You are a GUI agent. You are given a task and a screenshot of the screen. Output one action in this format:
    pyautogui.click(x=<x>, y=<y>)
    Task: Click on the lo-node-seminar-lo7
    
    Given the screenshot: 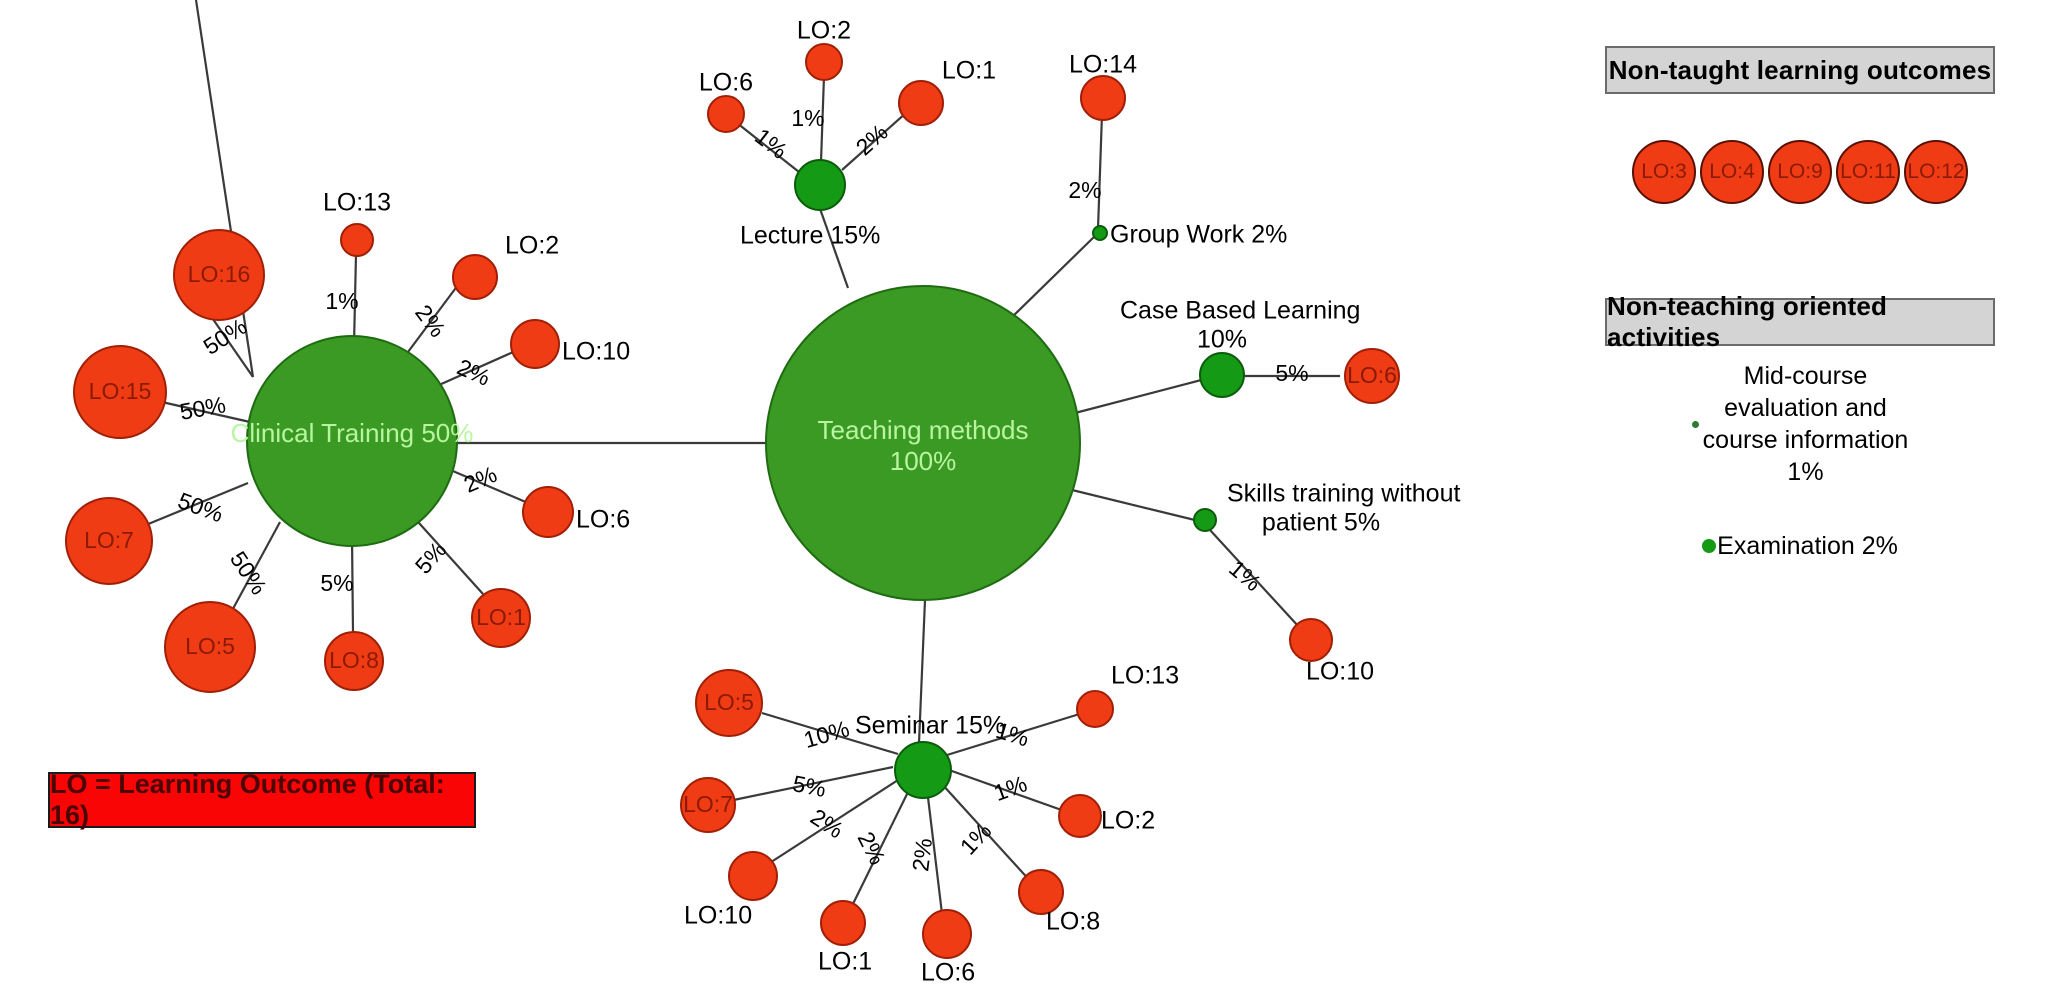 What is the action you would take?
    pyautogui.click(x=708, y=805)
    